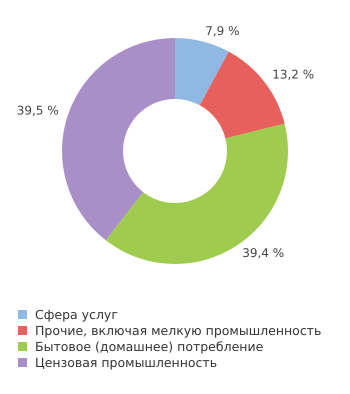 Image resolution: width=350 pixels, height=394 pixels. Describe the element at coordinates (149, 346) in the screenshot. I see `legend-label: Бытовое (домашнее) потребление` at that location.